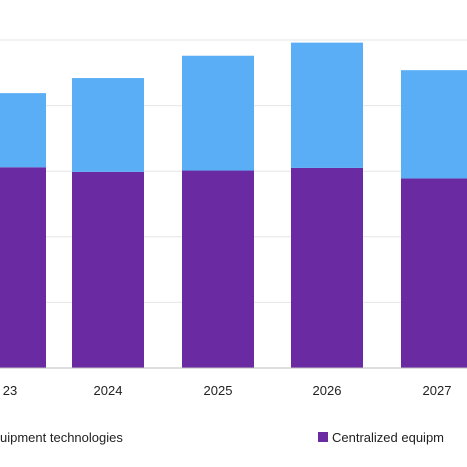 The height and width of the screenshot is (467, 467). What do you see at coordinates (434, 124) in the screenshot?
I see `bar-2027-technologies` at bounding box center [434, 124].